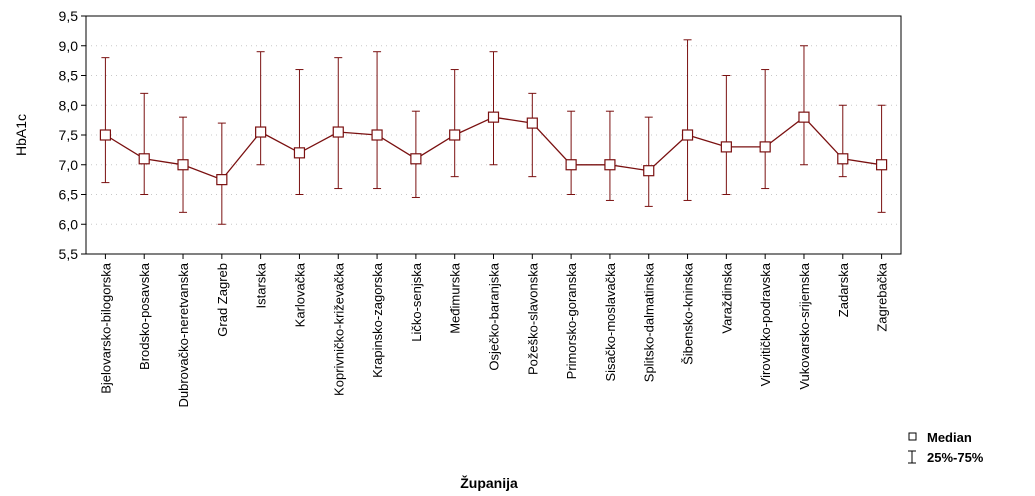 Image resolution: width=1035 pixels, height=496 pixels. I want to click on y-tick-label: 6,5, so click(69, 195).